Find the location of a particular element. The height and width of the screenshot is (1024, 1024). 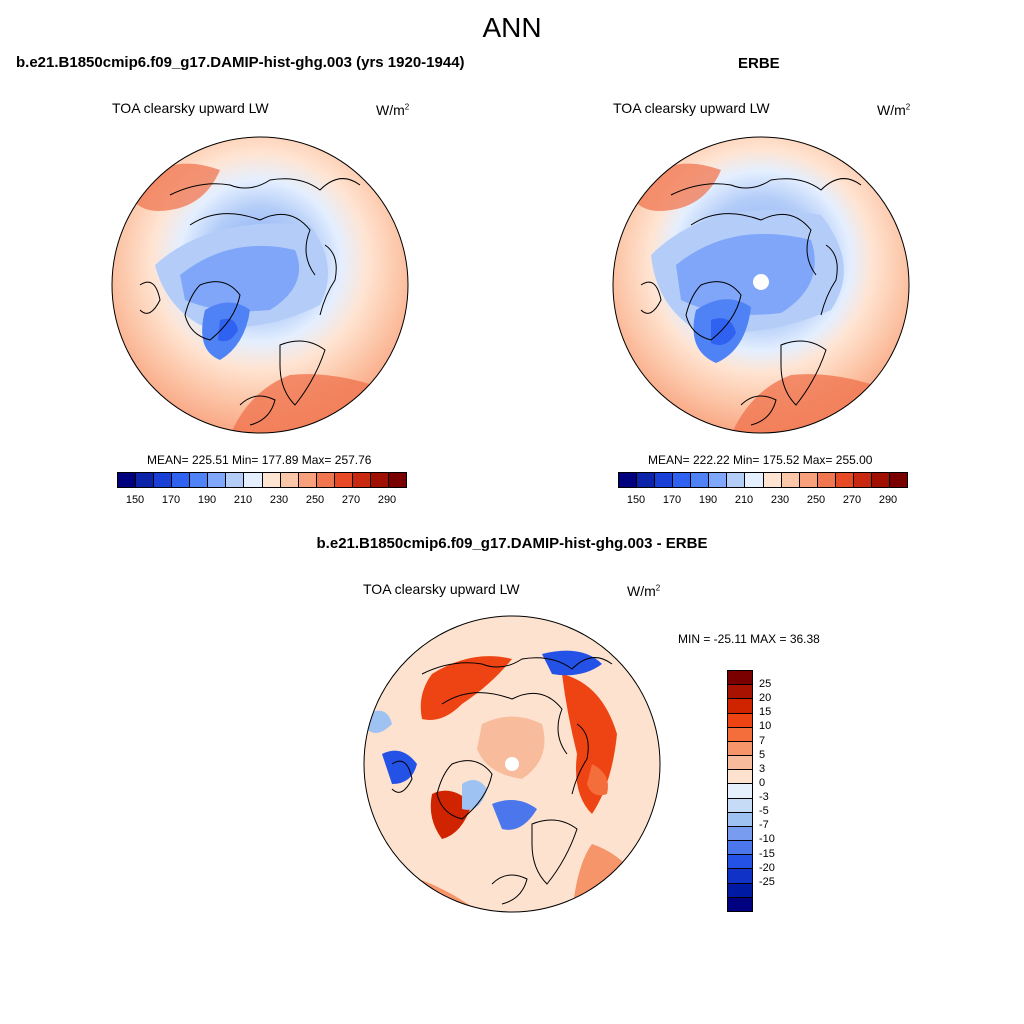

panel-2-units: W/m2 is located at coordinates (894, 110).